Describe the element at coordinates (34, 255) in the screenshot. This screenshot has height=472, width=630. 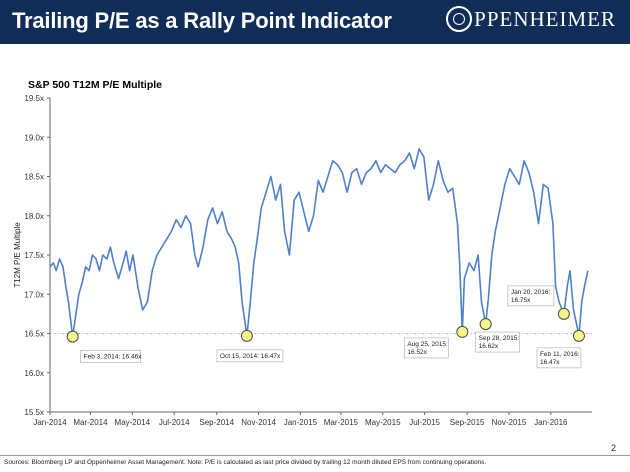
I see `y-tick-label: 17.5x` at that location.